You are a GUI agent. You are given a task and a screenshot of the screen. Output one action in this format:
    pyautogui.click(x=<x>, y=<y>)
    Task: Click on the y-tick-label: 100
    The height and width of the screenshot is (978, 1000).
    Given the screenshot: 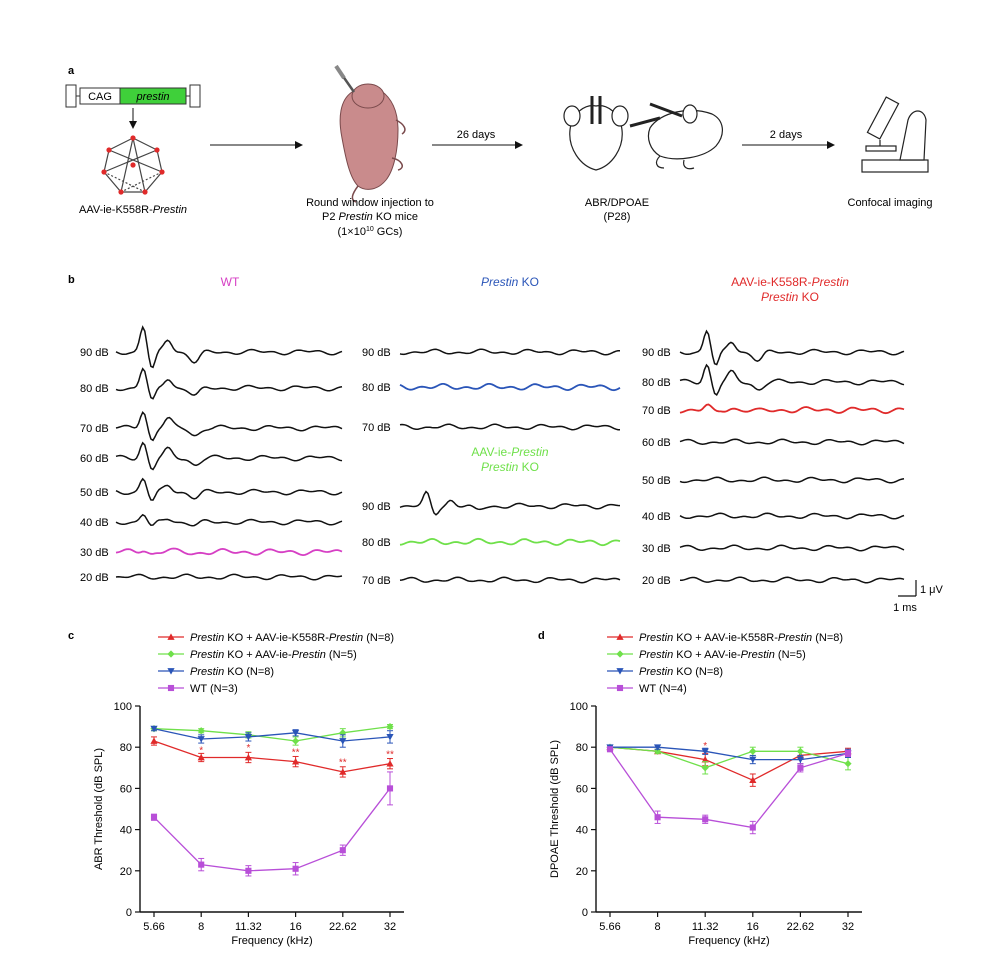 What is the action you would take?
    pyautogui.click(x=123, y=707)
    